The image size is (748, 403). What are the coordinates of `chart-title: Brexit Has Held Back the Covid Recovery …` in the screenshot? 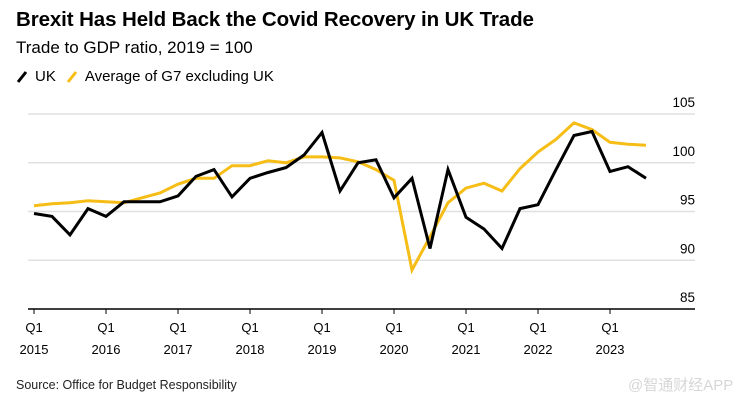 It's located at (275, 19).